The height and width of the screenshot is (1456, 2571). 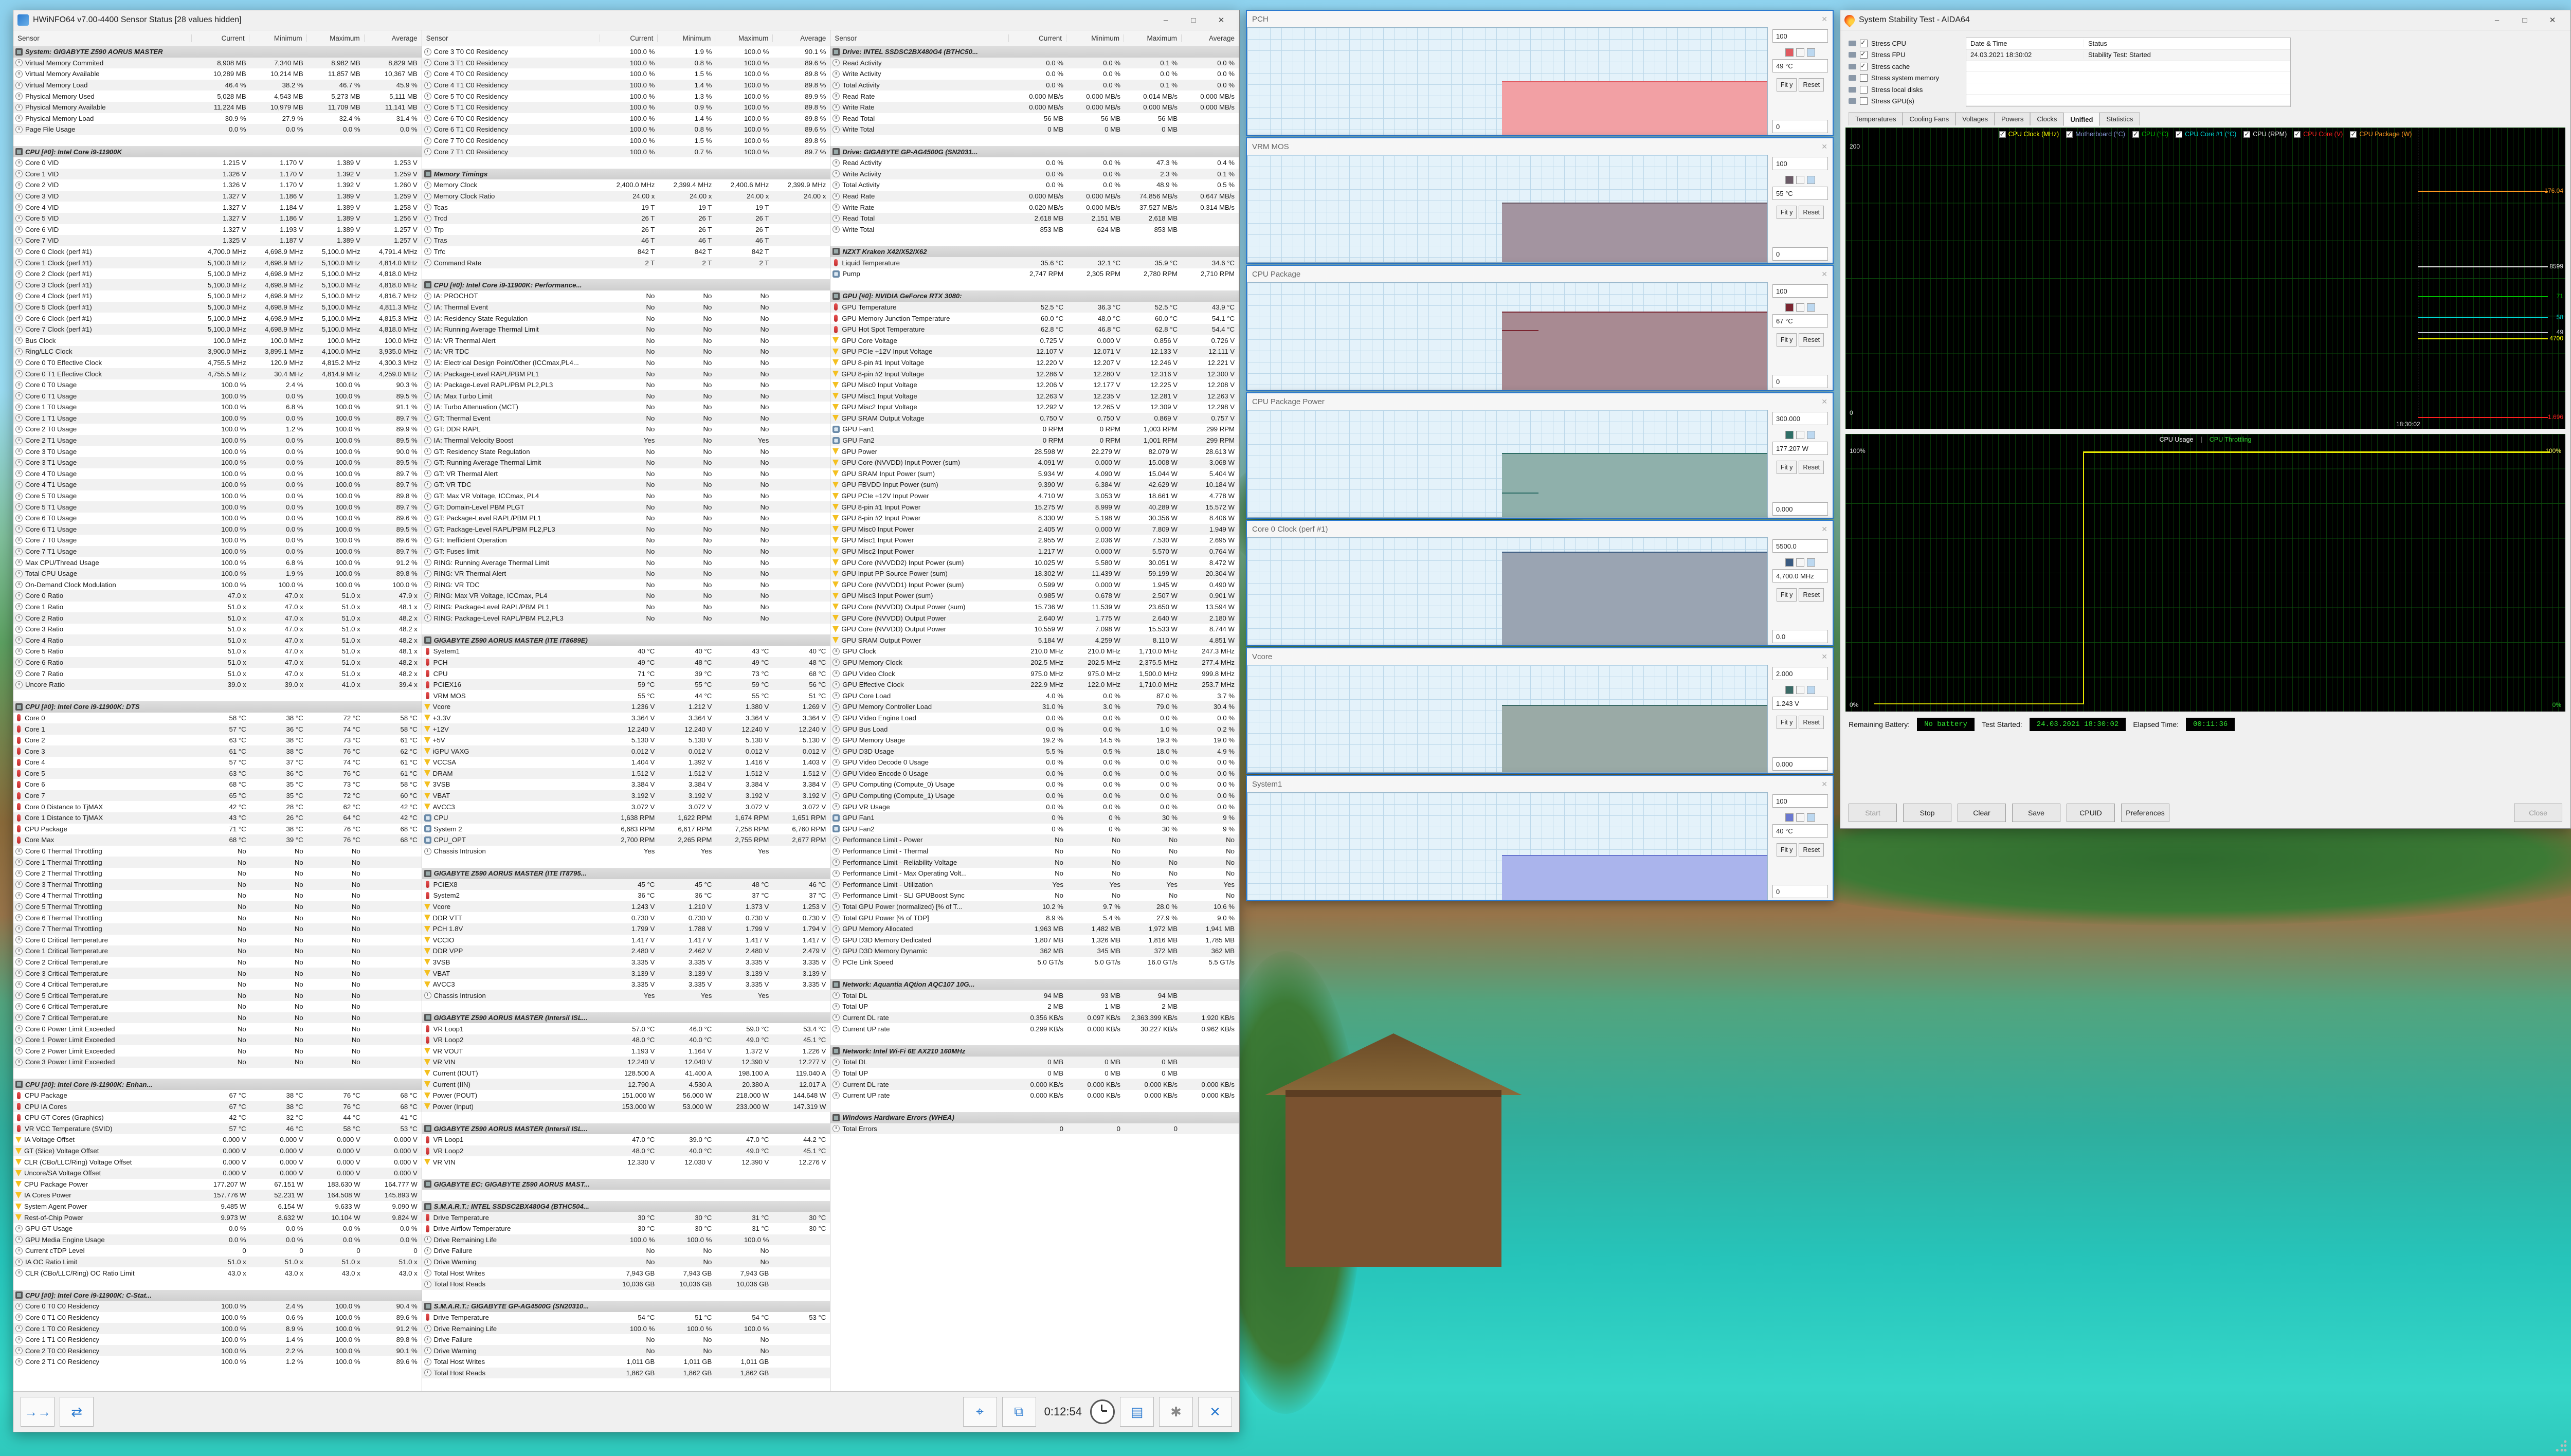 What do you see at coordinates (626, 329) in the screenshot?
I see `sensor-row: IA: Running Average Thermal Limit No No No` at bounding box center [626, 329].